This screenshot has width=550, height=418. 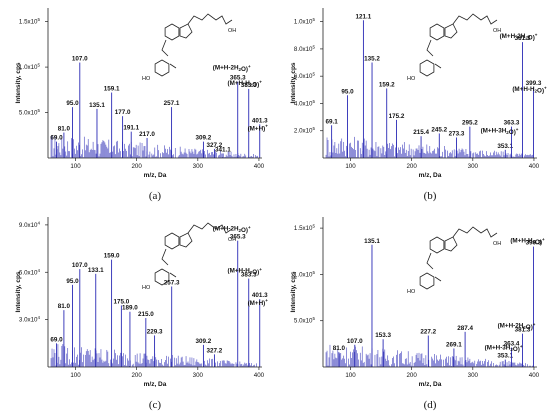 What do you see at coordinates (534, 166) in the screenshot?
I see `x-tick-label: 400` at bounding box center [534, 166].